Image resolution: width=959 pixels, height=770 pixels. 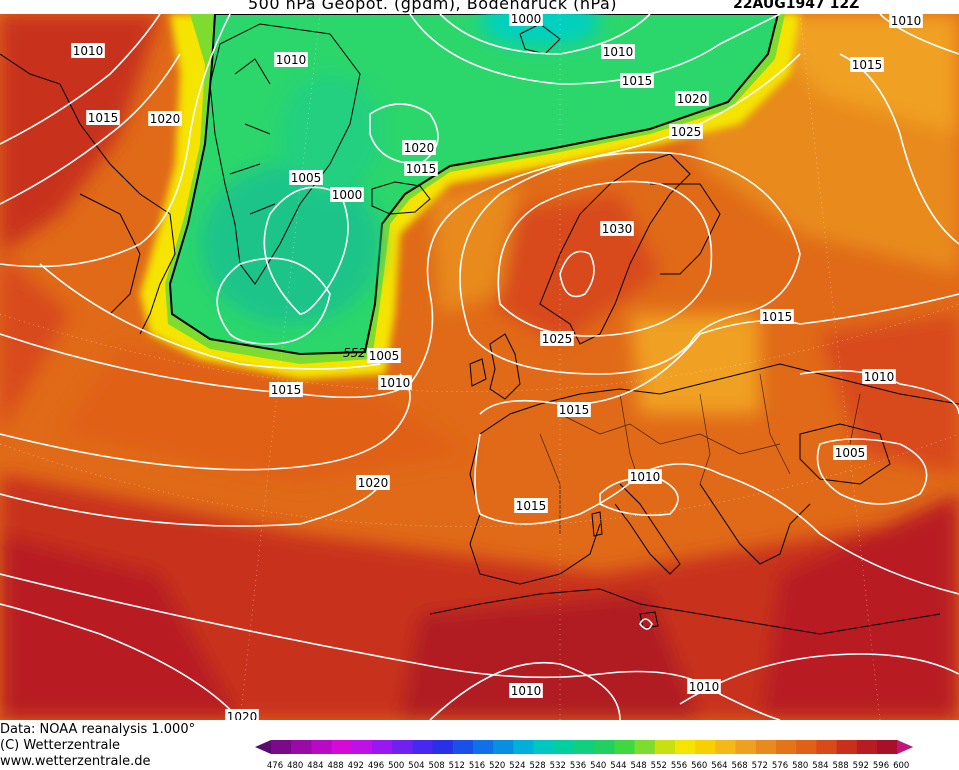 I want to click on svg-text: 552, so click(x=354, y=353).